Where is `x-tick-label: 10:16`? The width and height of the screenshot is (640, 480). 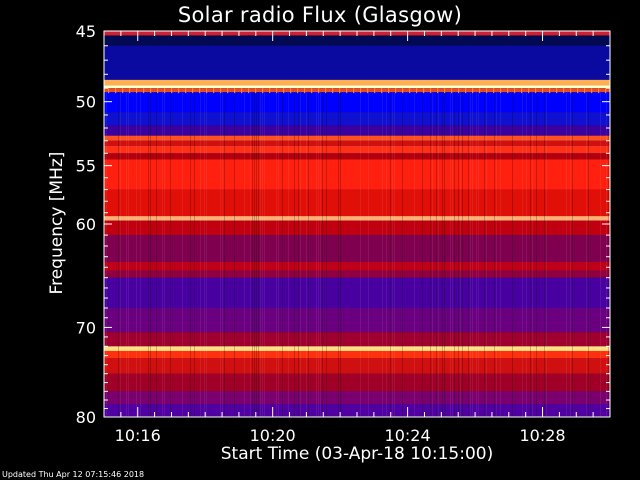
x-tick-label: 10:16 is located at coordinates (138, 435).